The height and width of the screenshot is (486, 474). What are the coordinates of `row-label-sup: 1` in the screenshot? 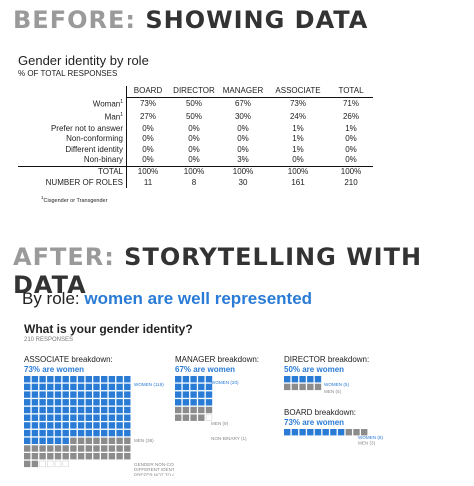 It's located at (121, 115).